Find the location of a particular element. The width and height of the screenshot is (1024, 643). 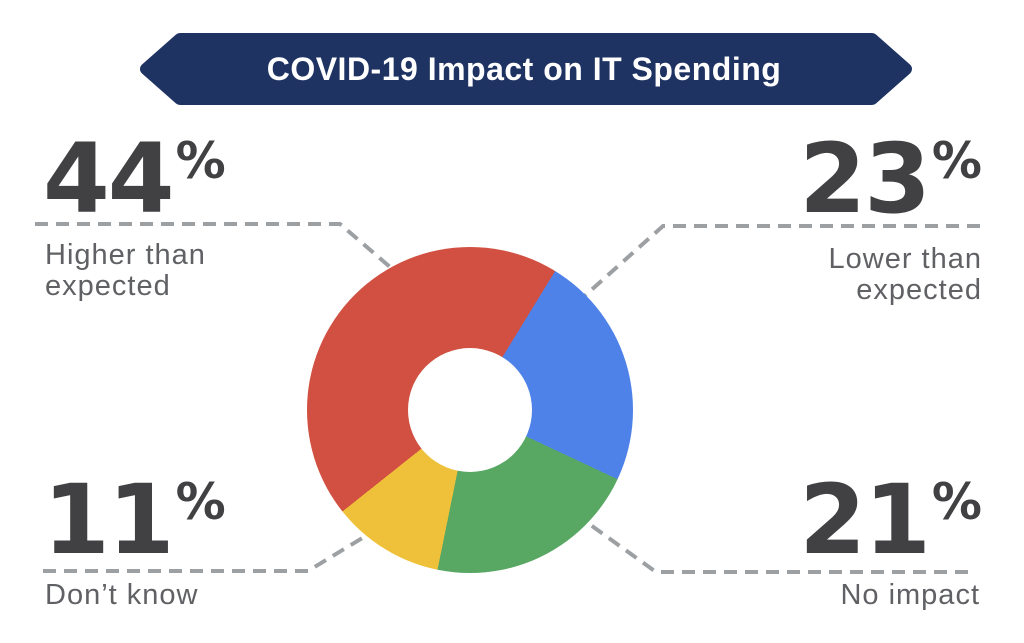

stat-label-bottom-right: No impact is located at coordinates (910, 595).